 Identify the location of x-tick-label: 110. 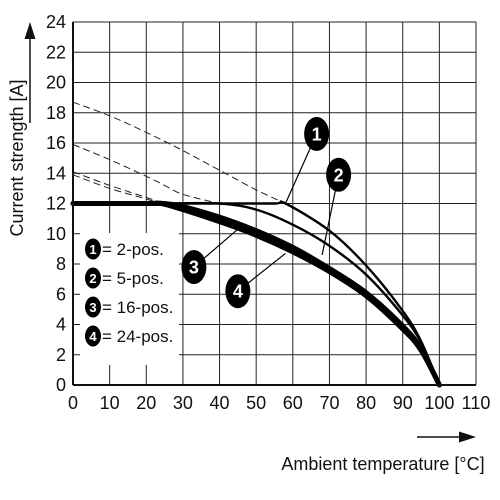
(476, 403).